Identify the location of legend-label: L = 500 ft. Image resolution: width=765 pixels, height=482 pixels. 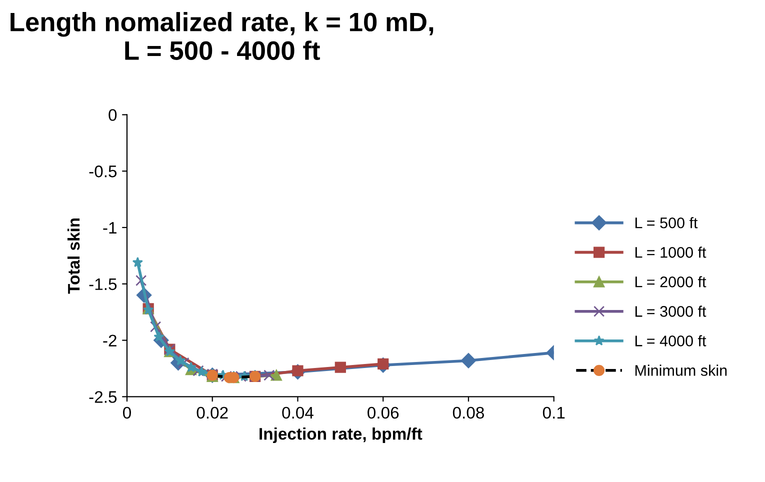
(666, 222).